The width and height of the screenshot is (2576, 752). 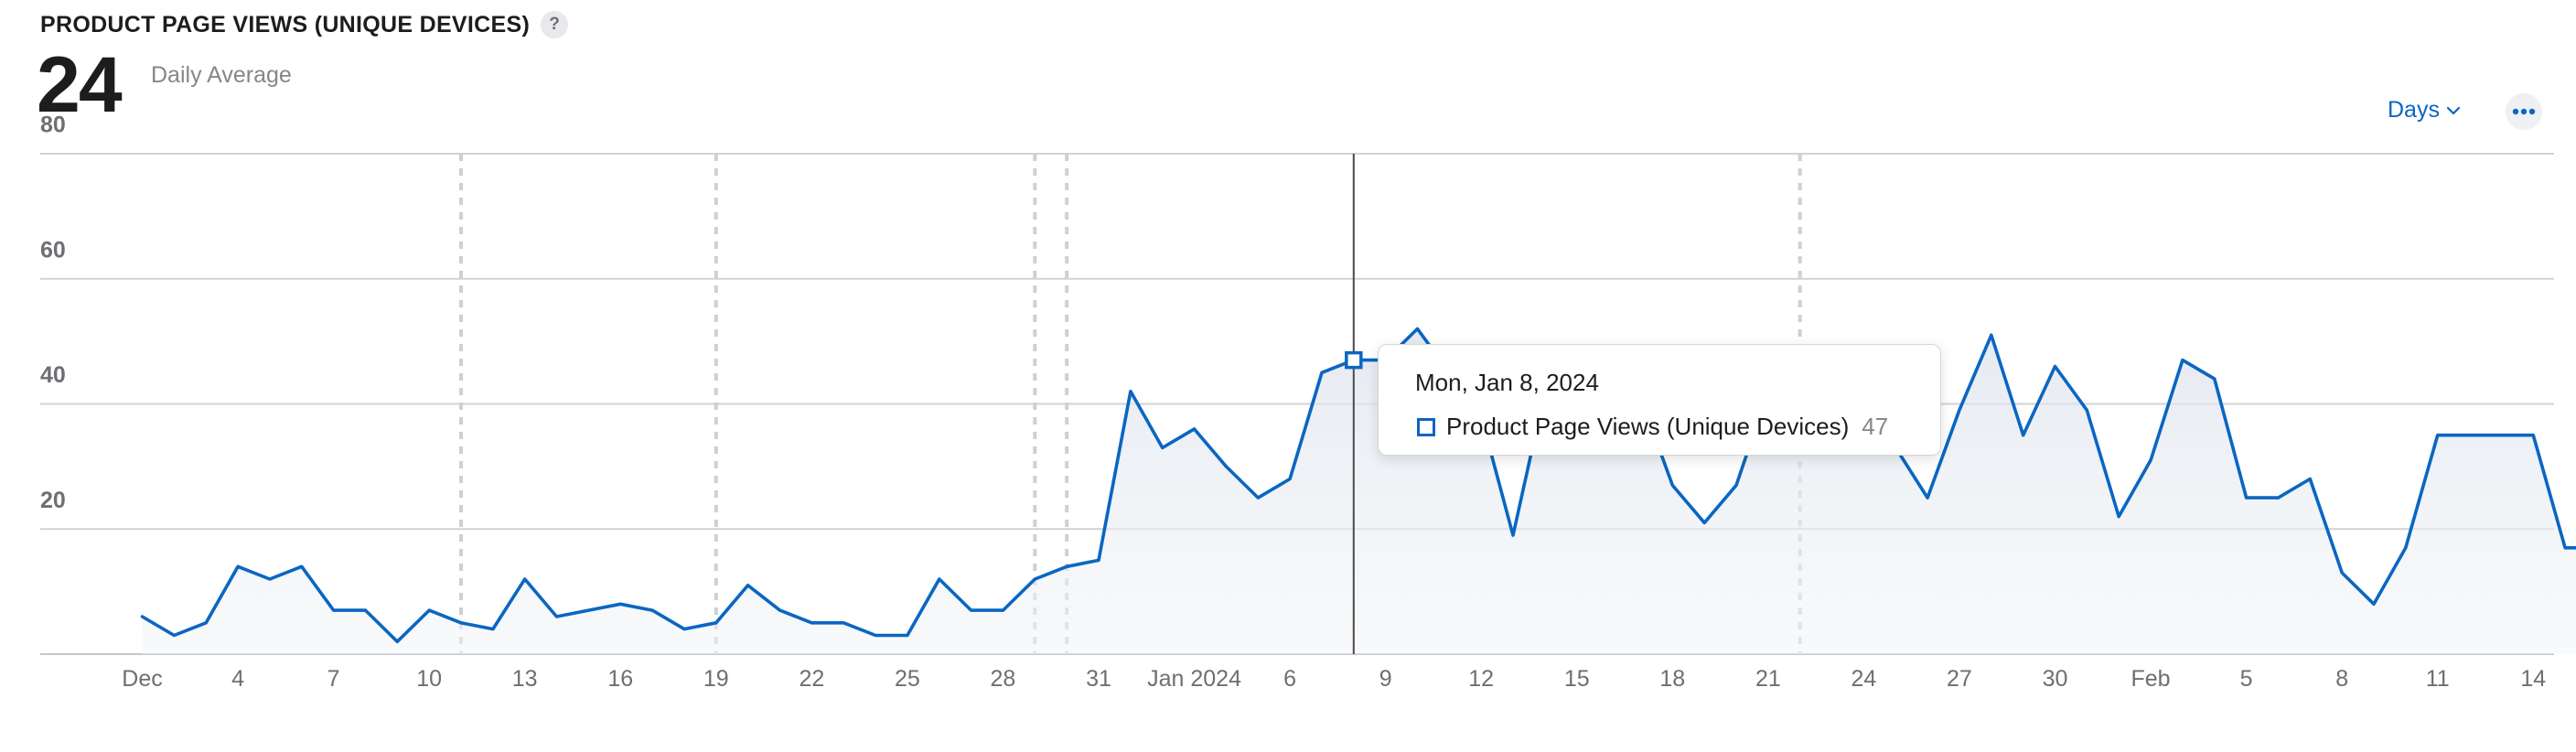 I want to click on x-tick-label: Jan 2024, so click(x=1194, y=679).